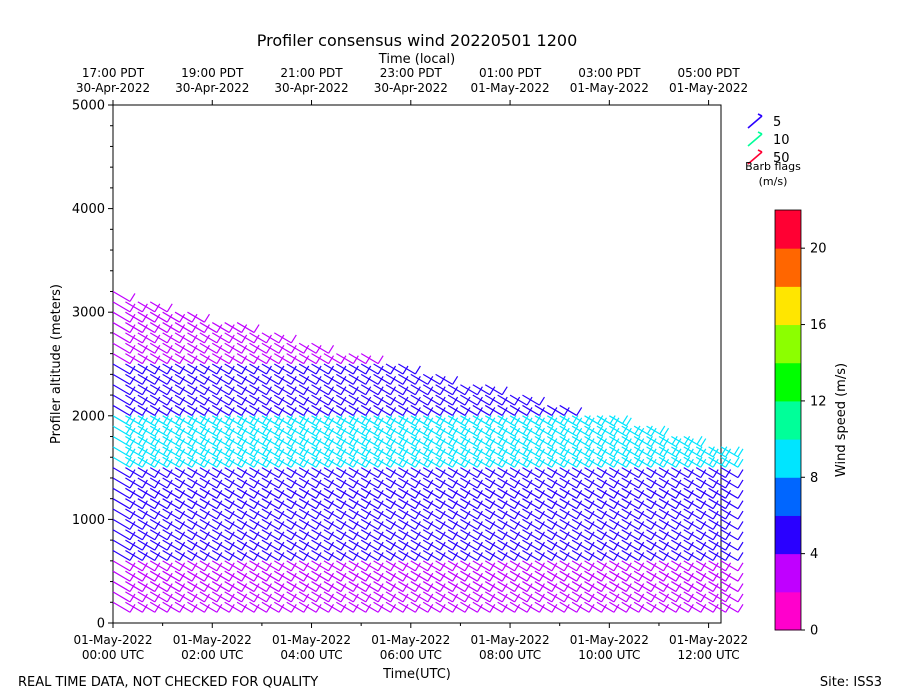 The image size is (900, 700). What do you see at coordinates (609, 640) in the screenshot?
I see `x-tick-date: 01-May-2022` at bounding box center [609, 640].